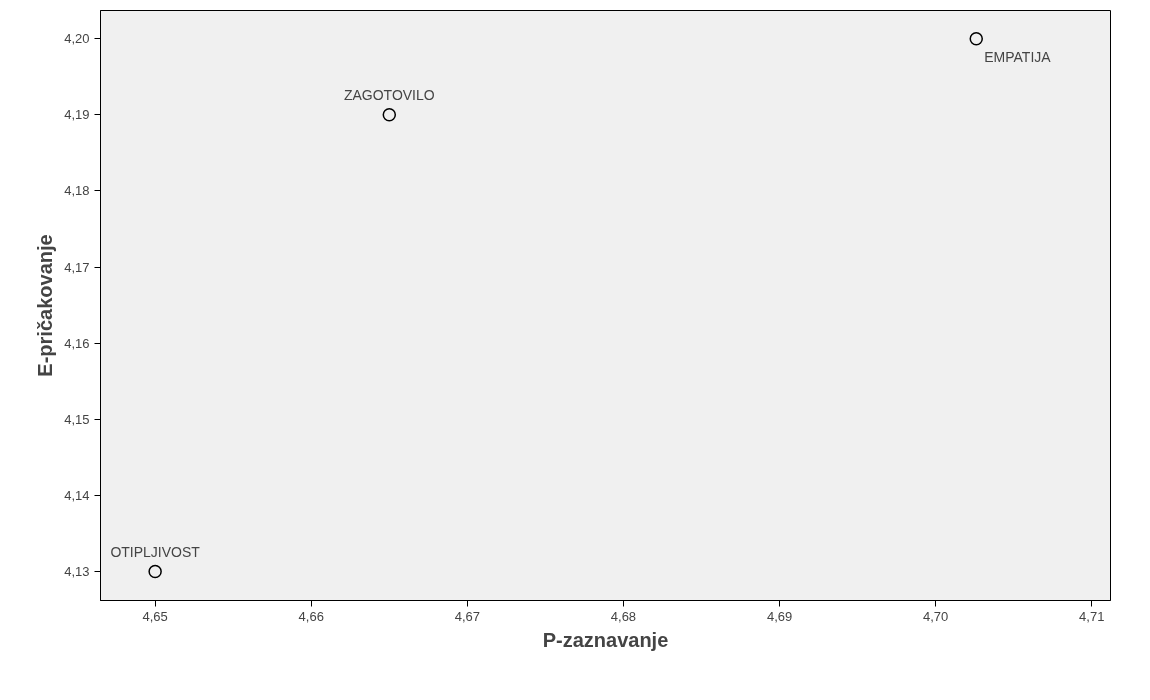 The height and width of the screenshot is (700, 1150). What do you see at coordinates (605, 639) in the screenshot?
I see `x-axis-title: P-zaznavanje` at bounding box center [605, 639].